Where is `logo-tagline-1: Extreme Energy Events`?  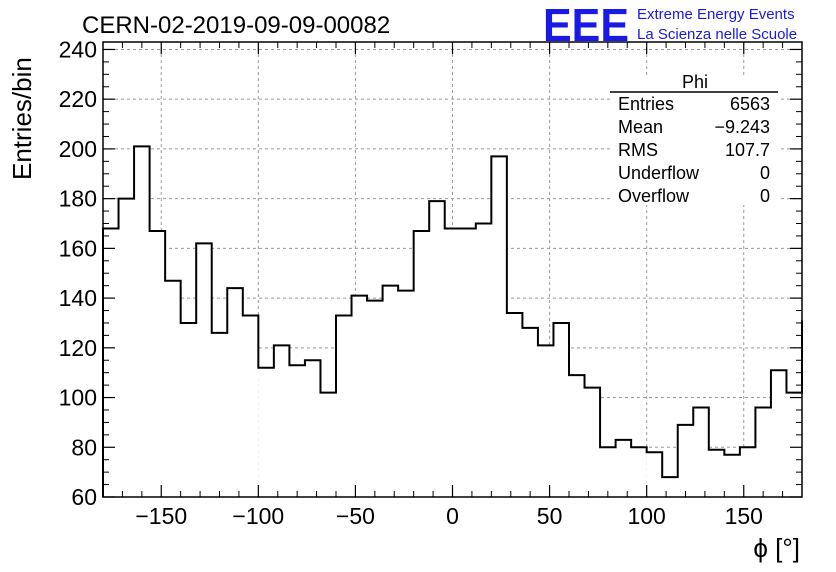 logo-tagline-1: Extreme Energy Events is located at coordinates (716, 14).